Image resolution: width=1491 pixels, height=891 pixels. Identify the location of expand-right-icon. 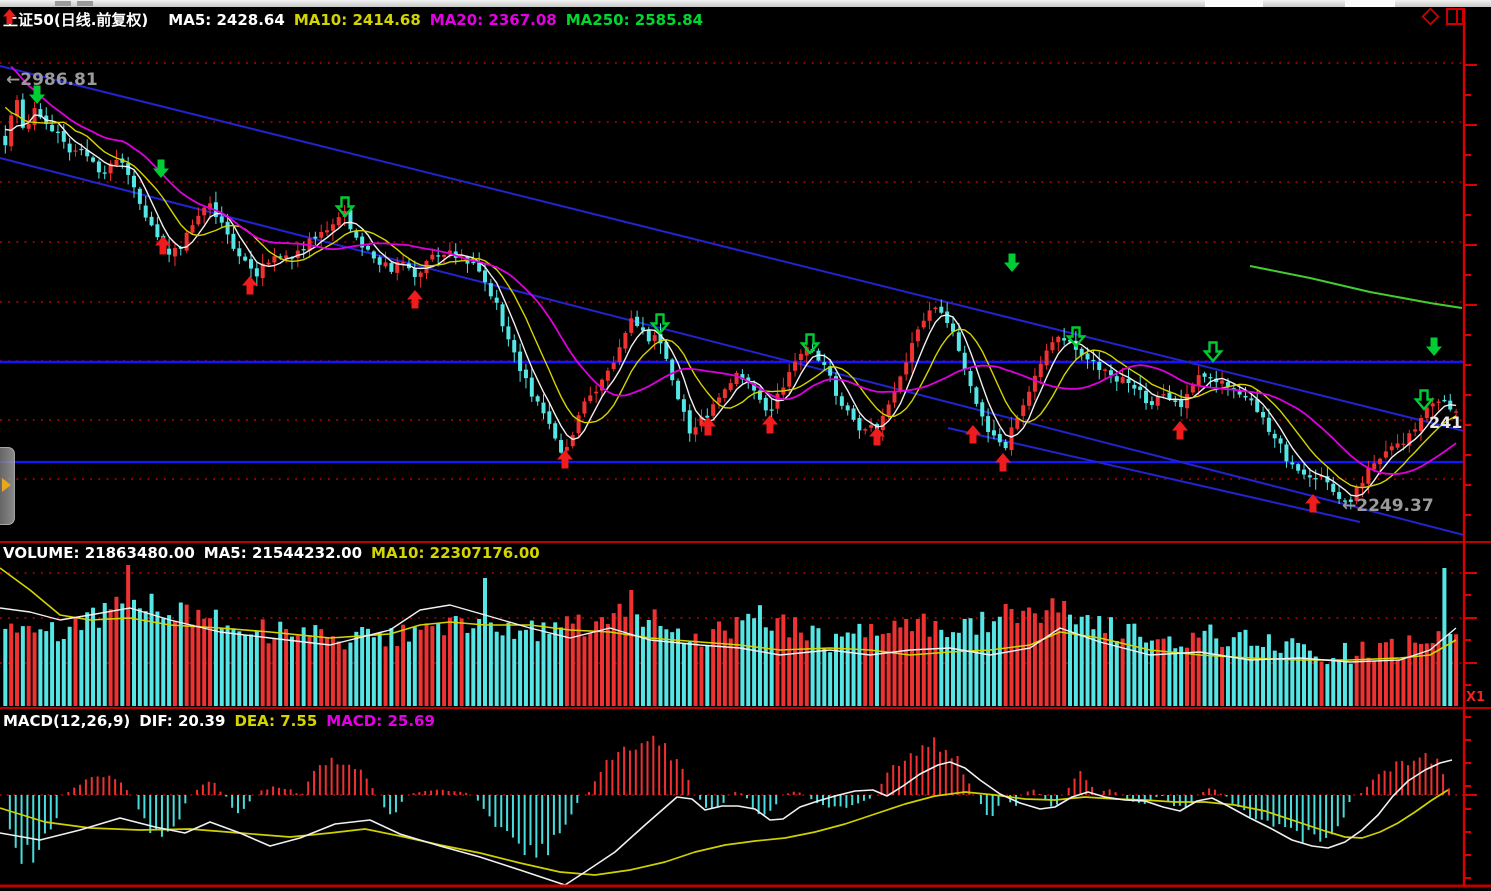
(6, 485).